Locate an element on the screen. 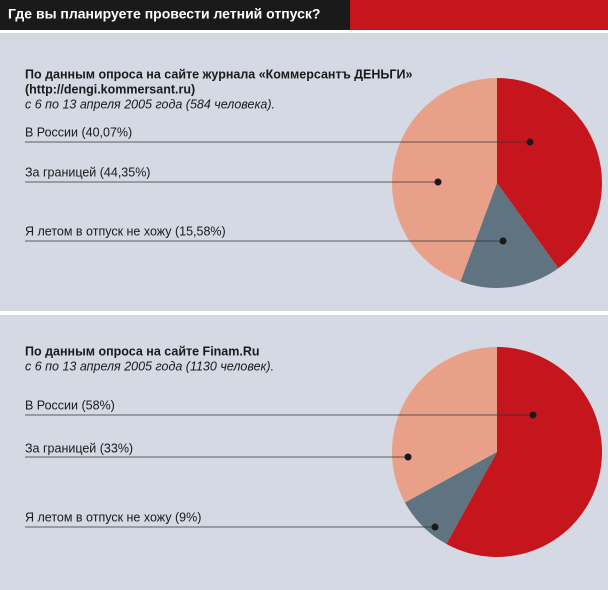 The width and height of the screenshot is (608, 590). header-bar is located at coordinates (175, 15).